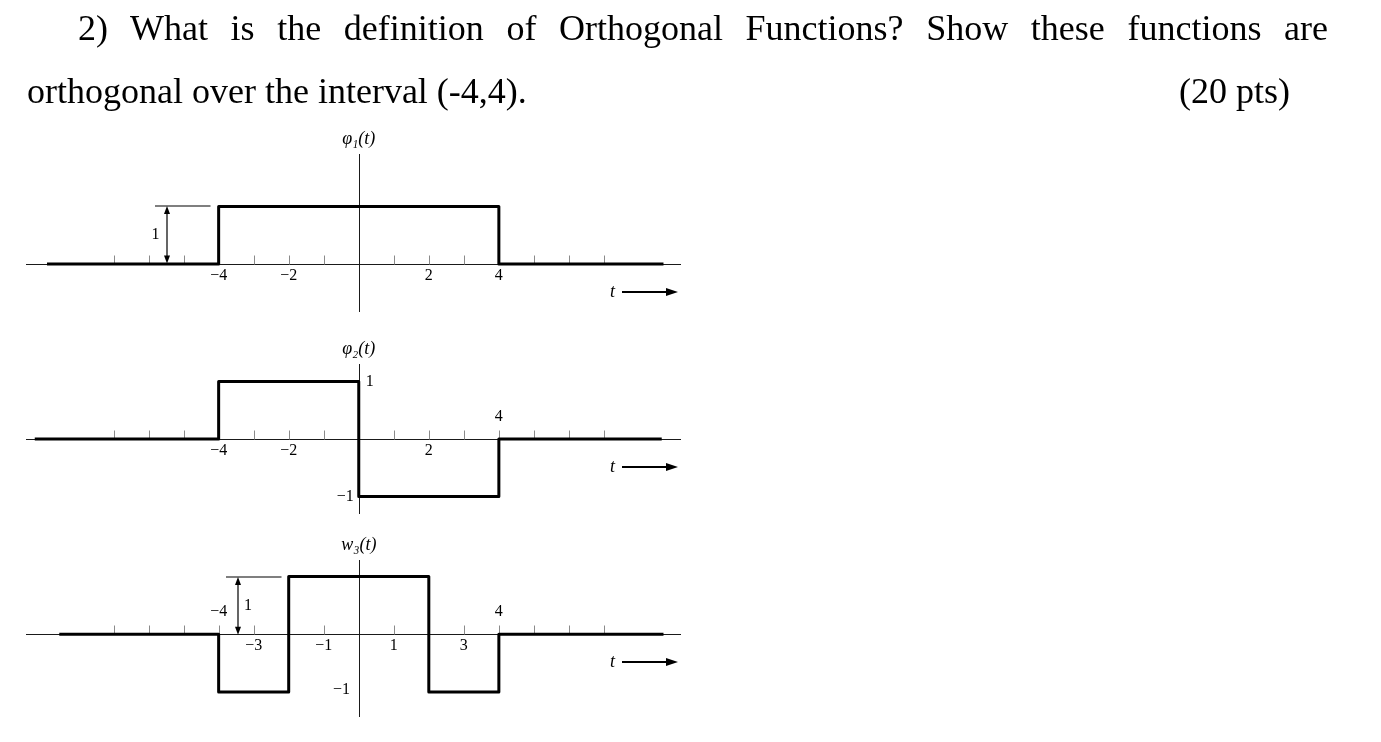 Image resolution: width=1381 pixels, height=742 pixels. I want to click on x-tick-label: 3, so click(463, 645).